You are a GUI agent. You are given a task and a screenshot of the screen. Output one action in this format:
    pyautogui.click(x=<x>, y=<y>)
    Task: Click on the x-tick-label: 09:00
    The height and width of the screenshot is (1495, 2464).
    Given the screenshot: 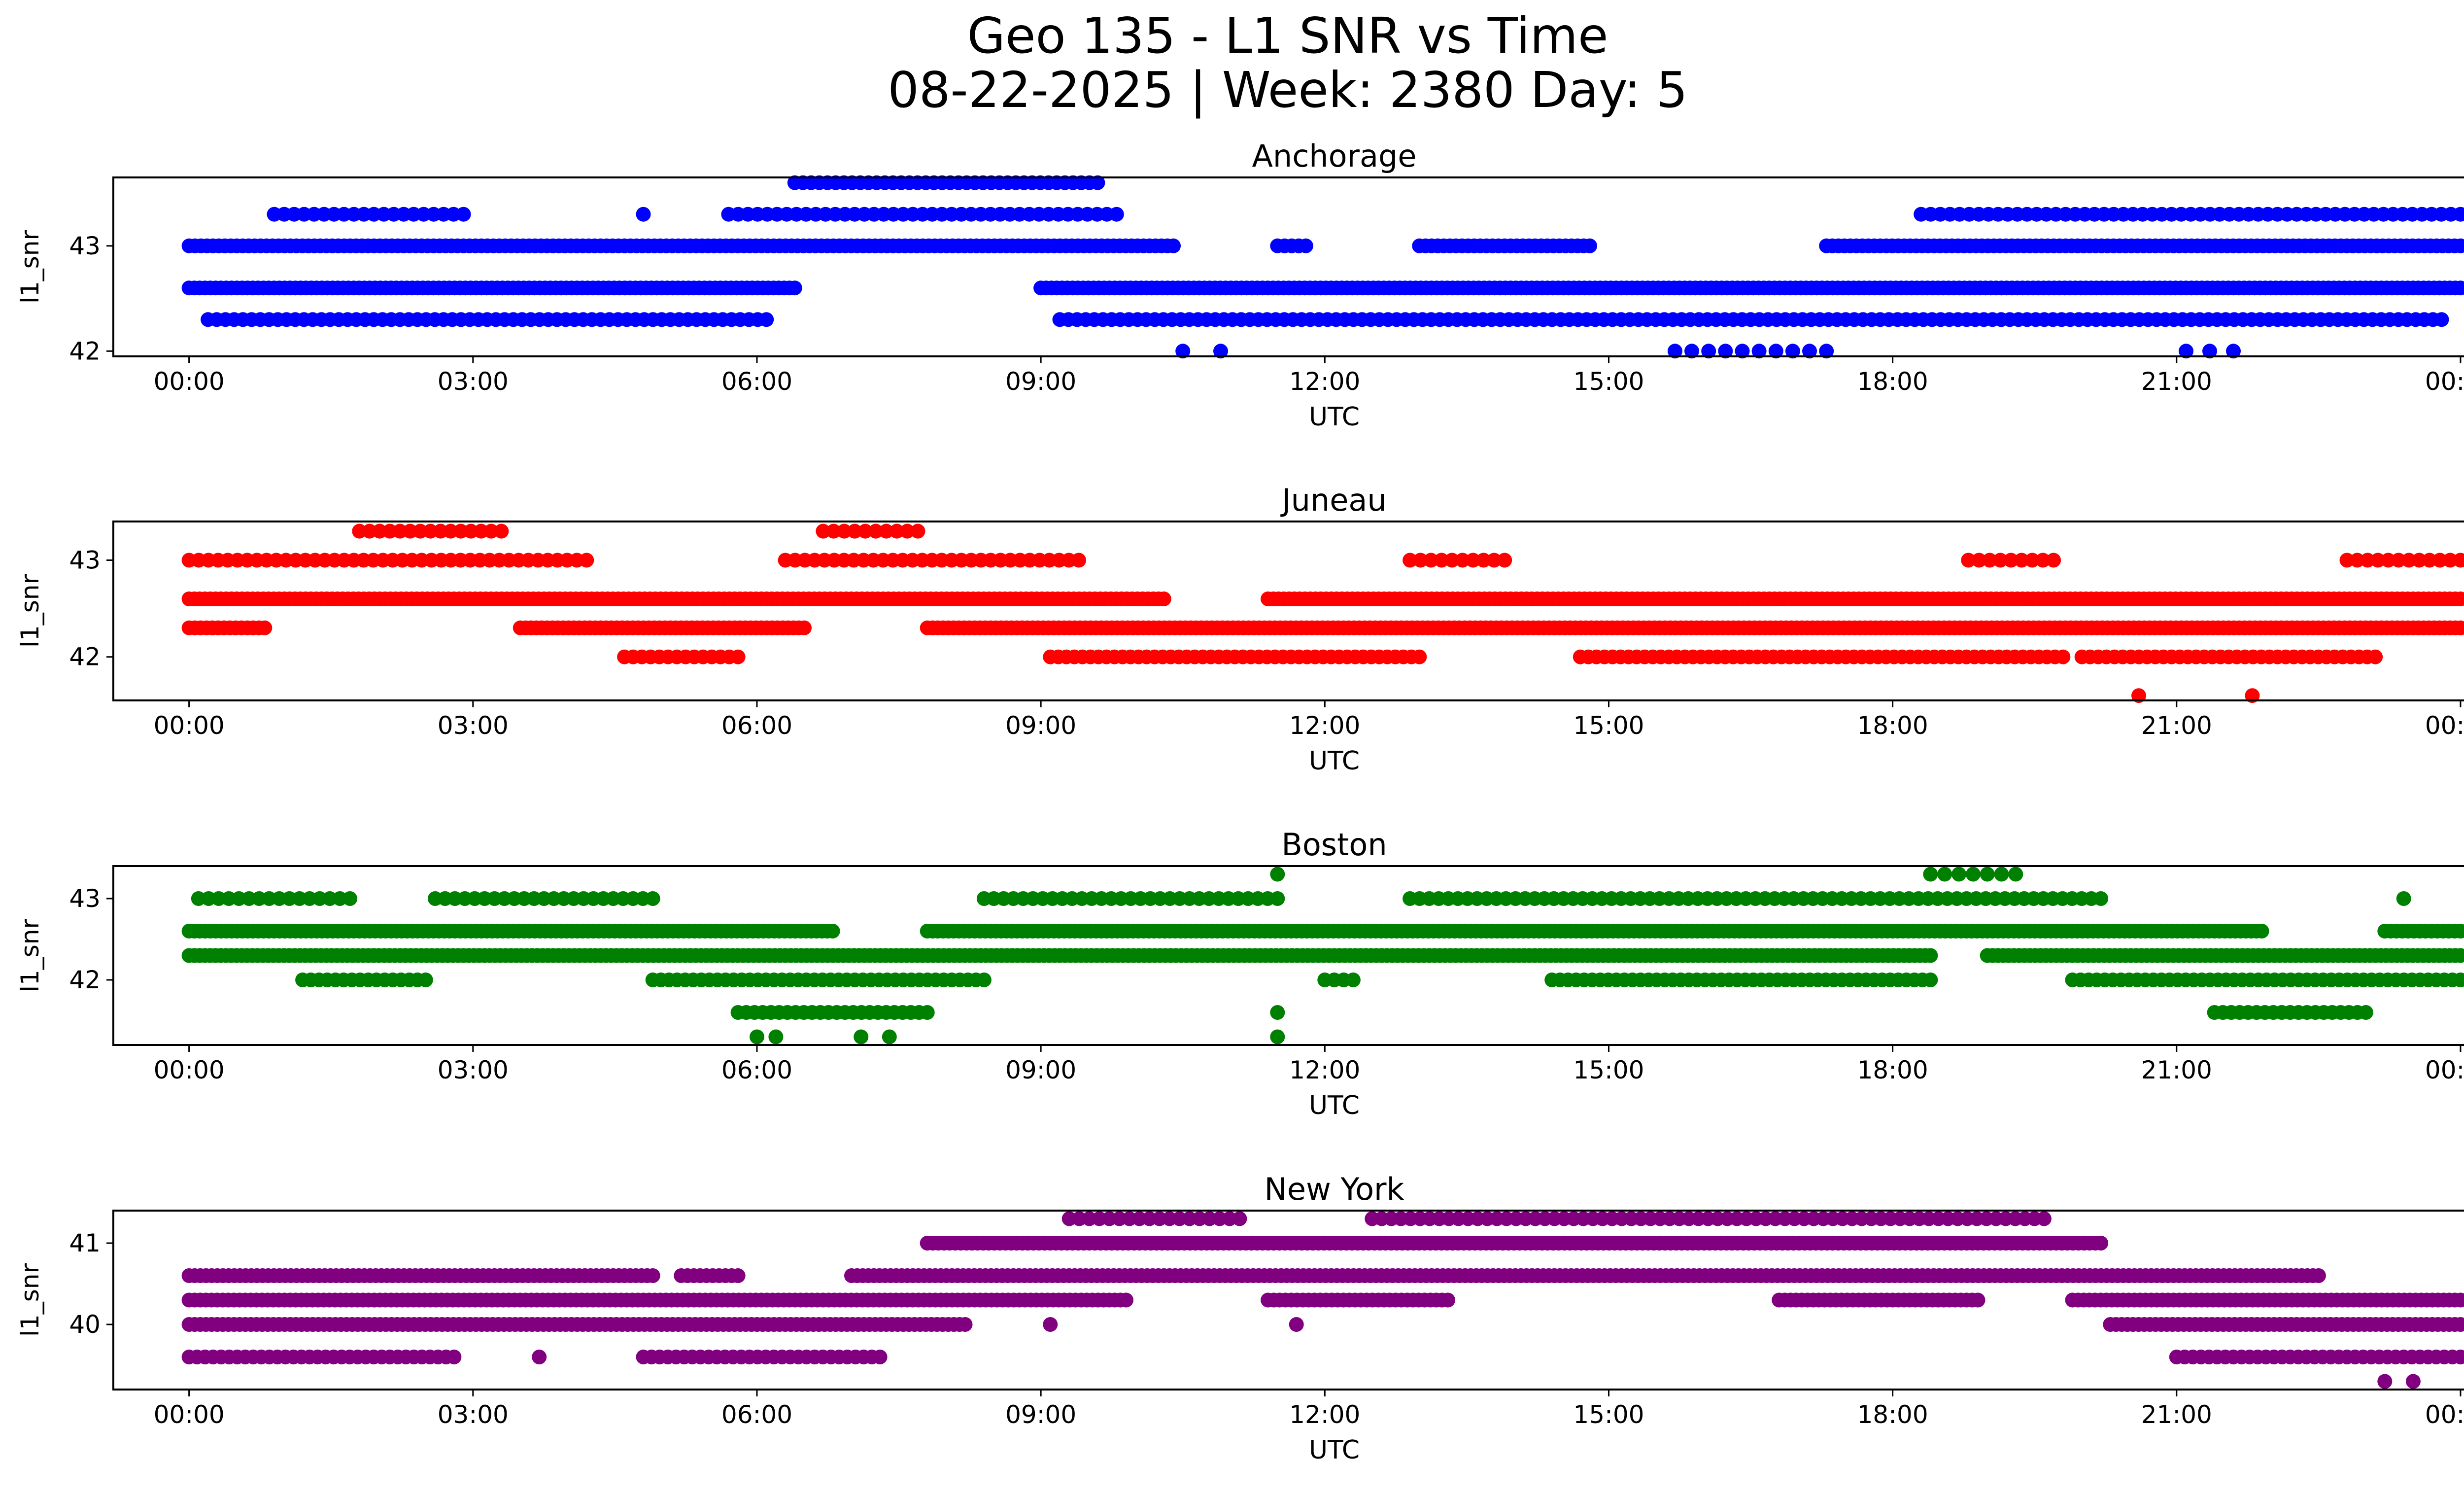 What is the action you would take?
    pyautogui.click(x=1040, y=725)
    